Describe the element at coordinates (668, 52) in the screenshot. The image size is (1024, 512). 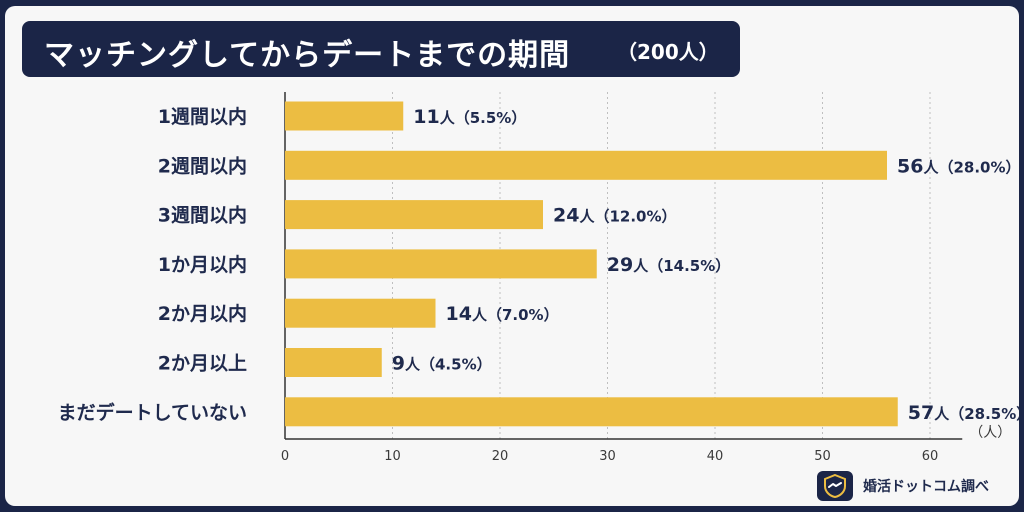
I see `chart-subtitle: （200人）` at that location.